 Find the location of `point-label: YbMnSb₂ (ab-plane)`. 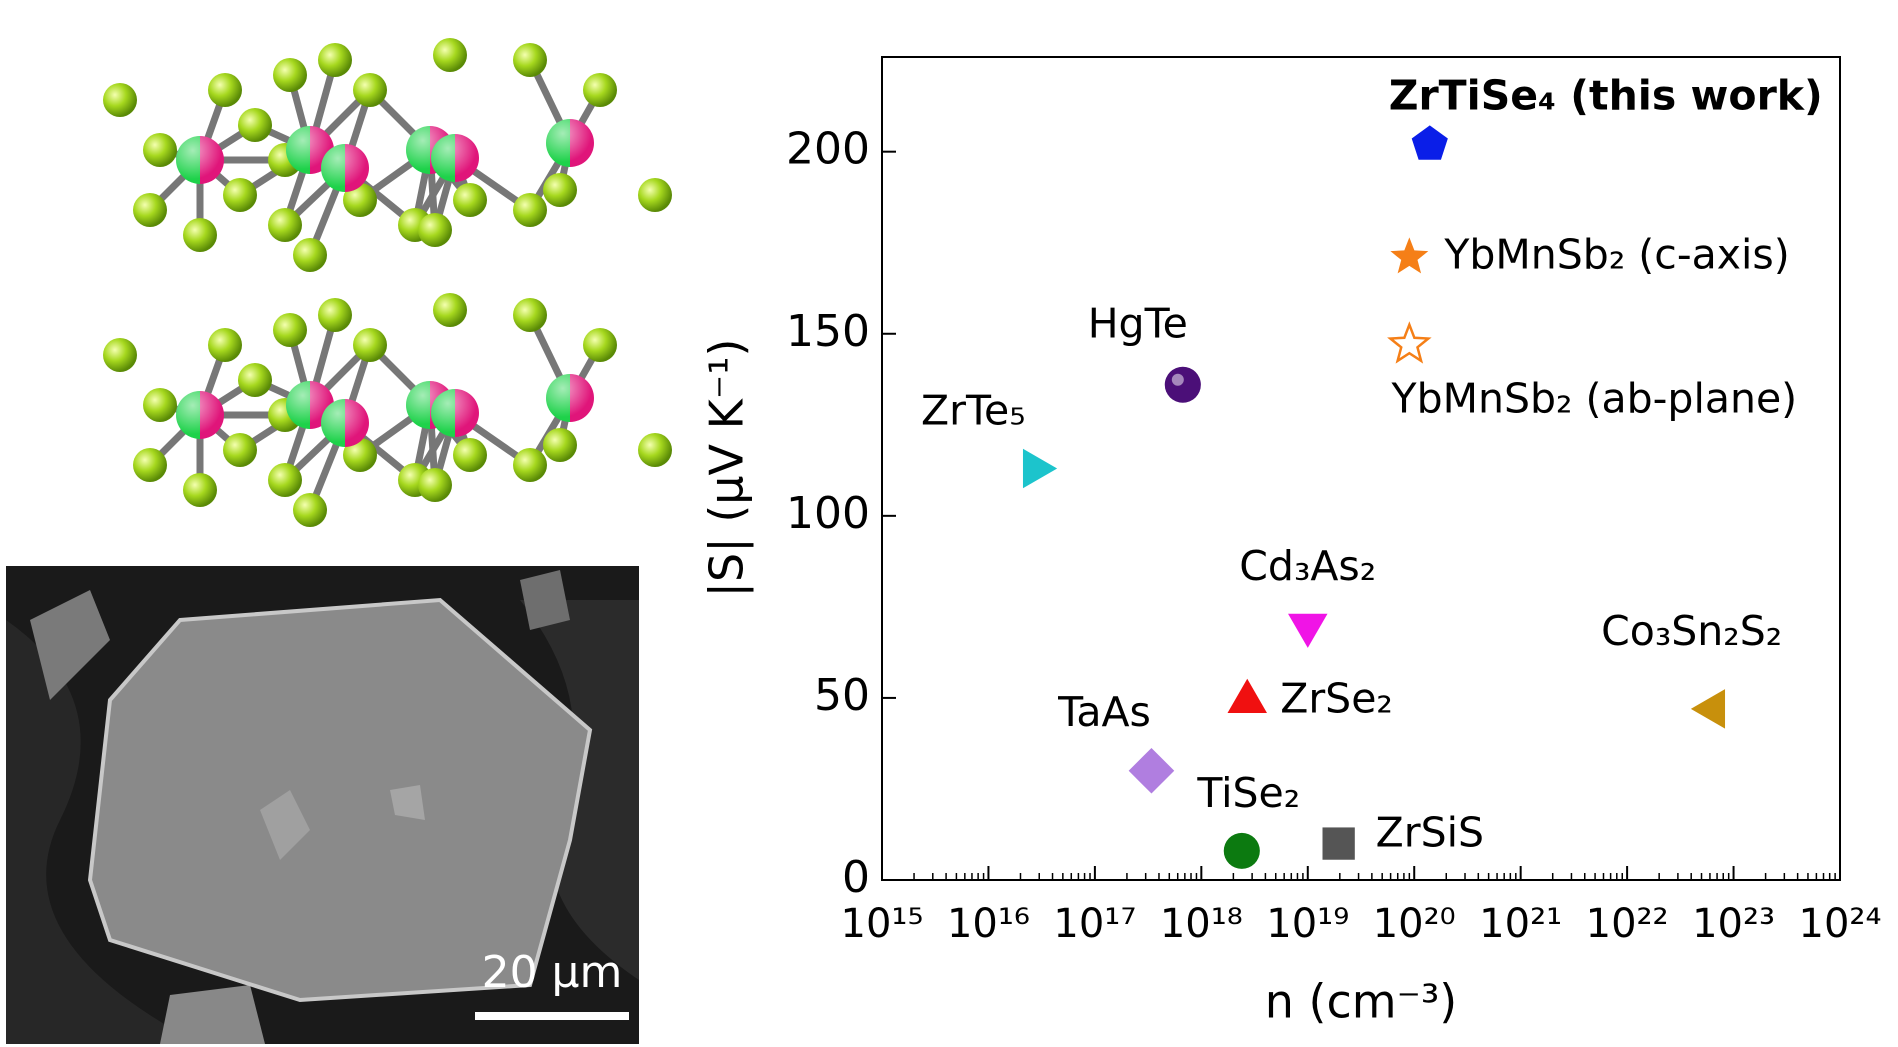

point-label: YbMnSb₂ (ab-plane) is located at coordinates (1594, 399).